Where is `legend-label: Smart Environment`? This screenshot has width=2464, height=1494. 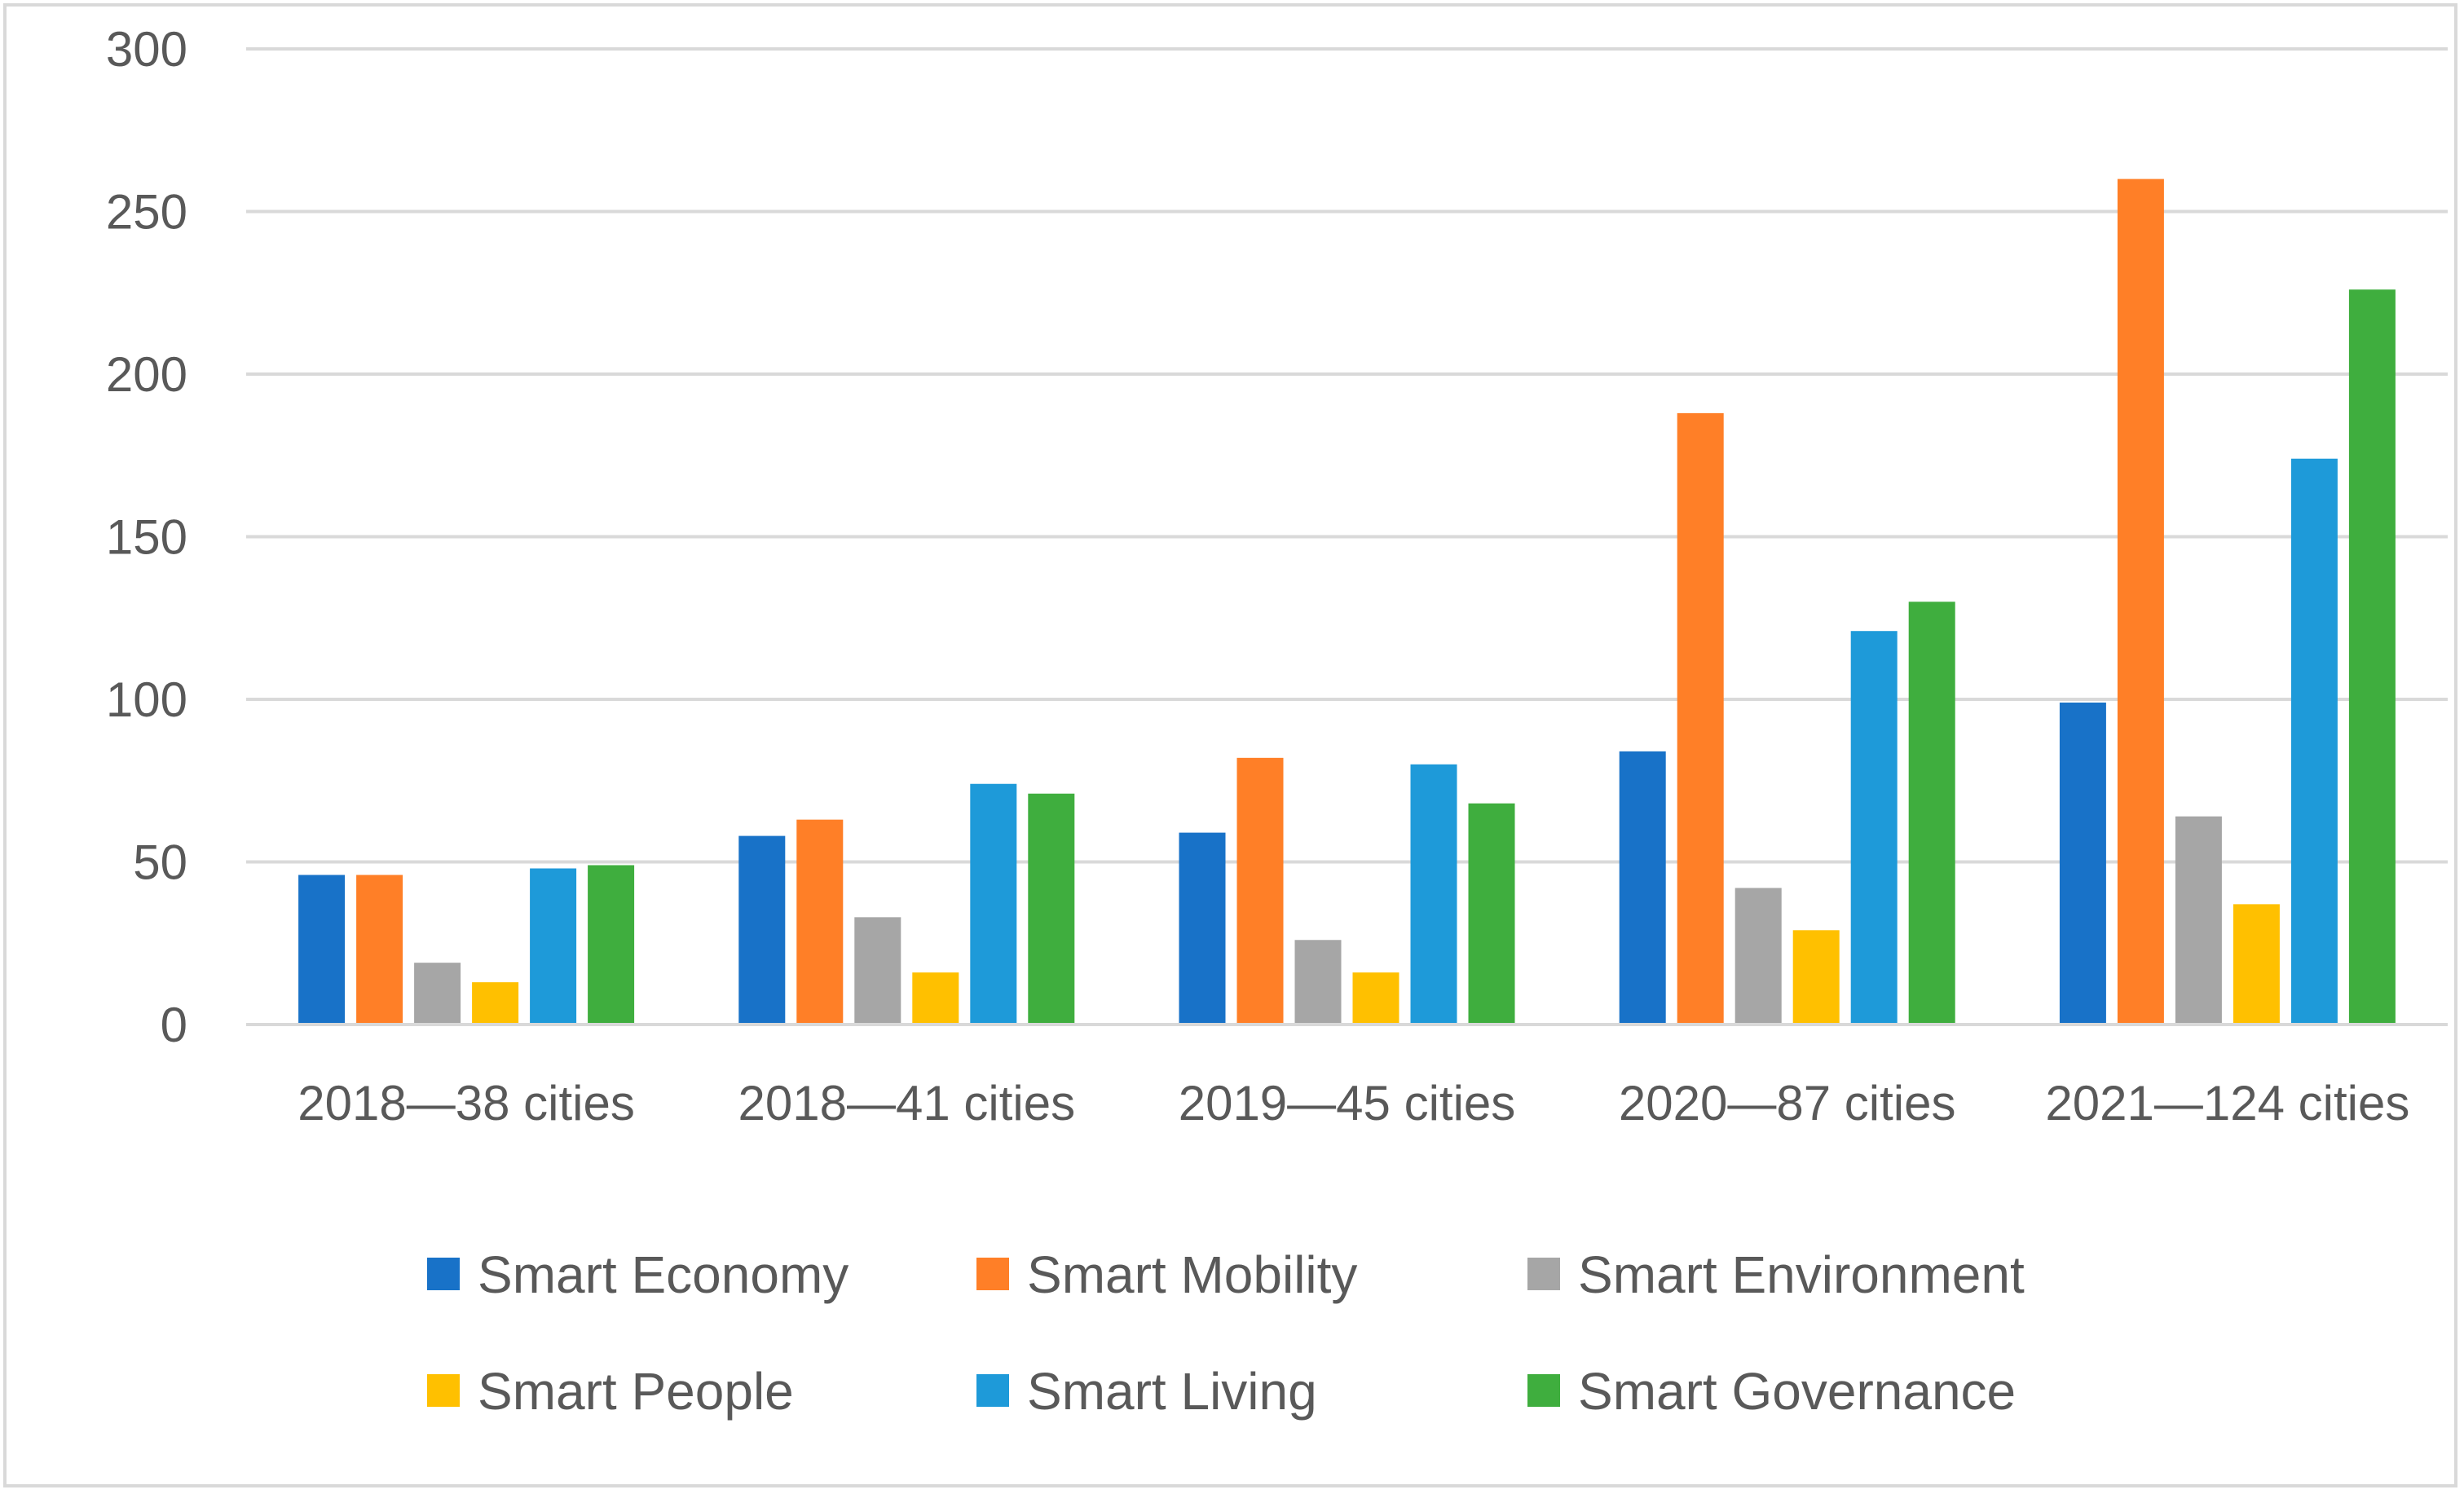
legend-label: Smart Environment is located at coordinates (1801, 1274).